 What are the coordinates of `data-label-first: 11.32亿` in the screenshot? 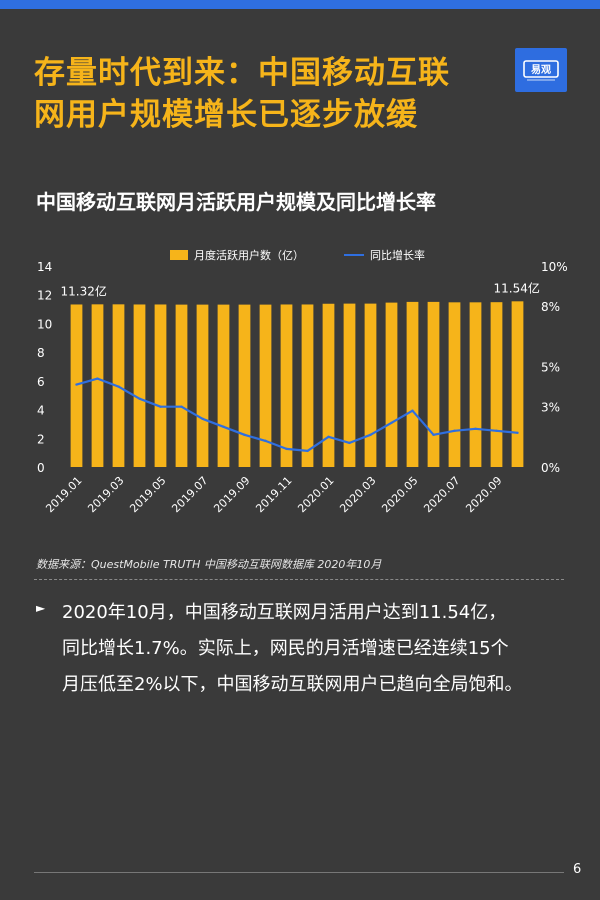 It's located at (84, 290).